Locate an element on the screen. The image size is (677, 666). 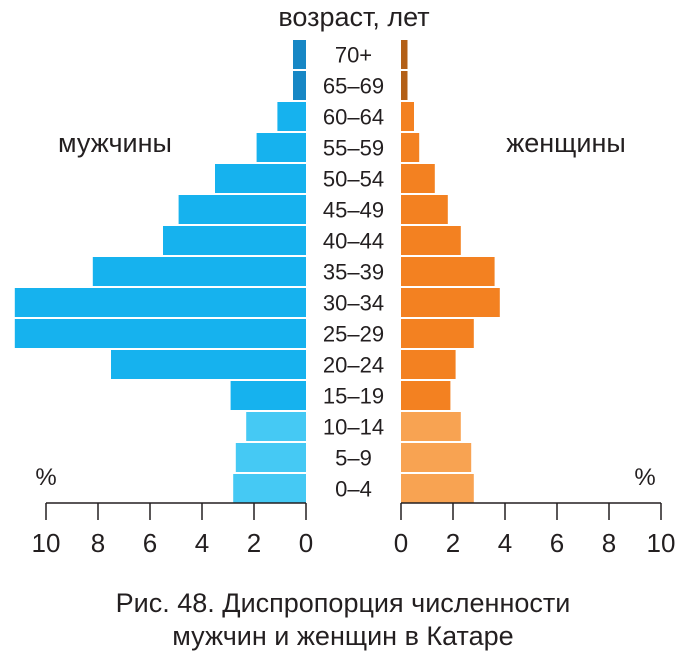
age-label-4: 50–54 is located at coordinates (353, 179).